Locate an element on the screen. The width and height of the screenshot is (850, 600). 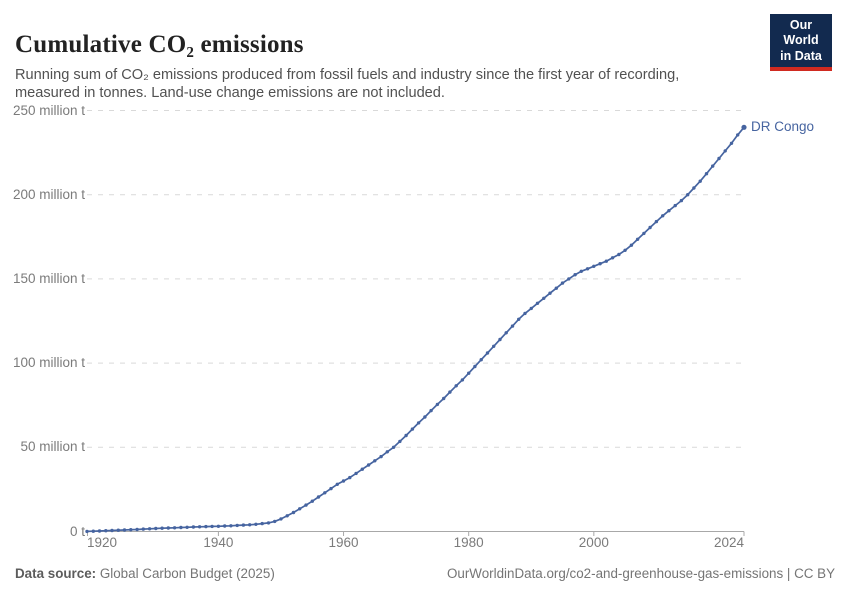
owid-logo: Our World in Data is located at coordinates (801, 42).